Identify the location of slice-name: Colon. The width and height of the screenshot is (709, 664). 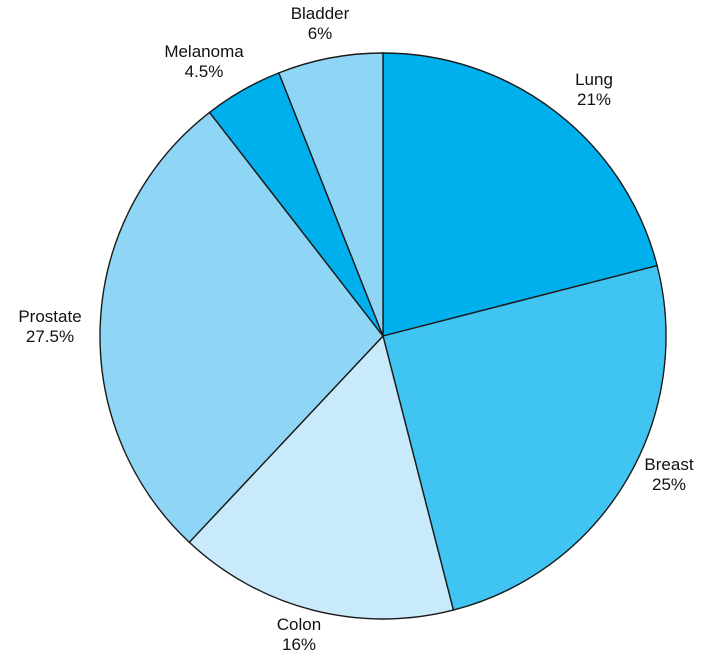
(299, 624).